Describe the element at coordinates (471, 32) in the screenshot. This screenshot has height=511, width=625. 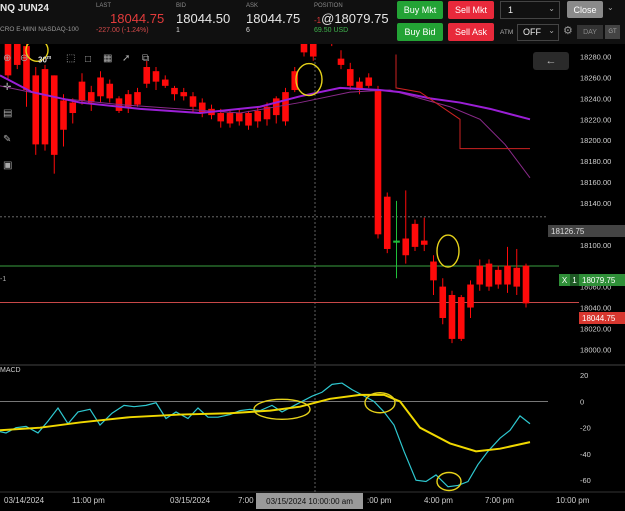
I see `sell-ask-button: Sell Ask` at that location.